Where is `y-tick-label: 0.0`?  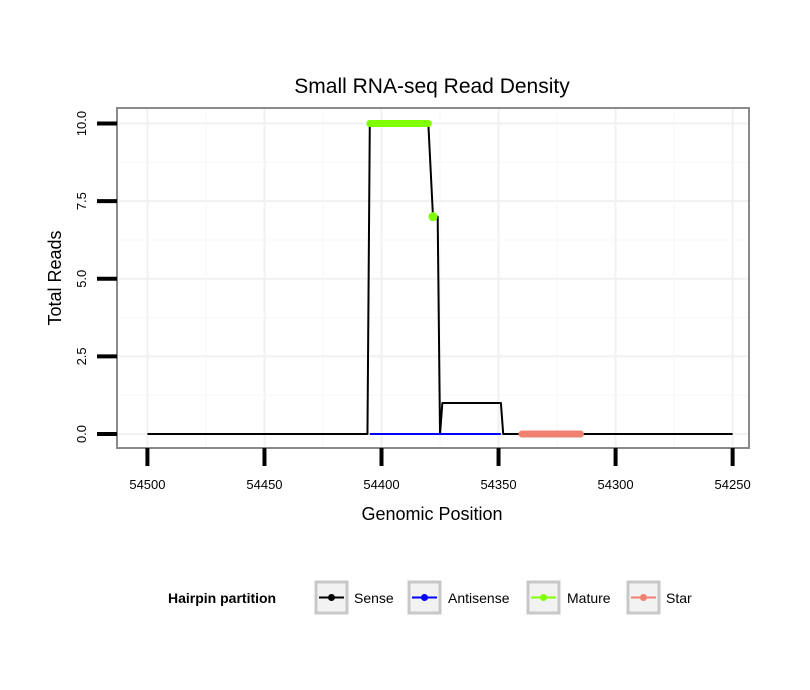
y-tick-label: 0.0 is located at coordinates (81, 434).